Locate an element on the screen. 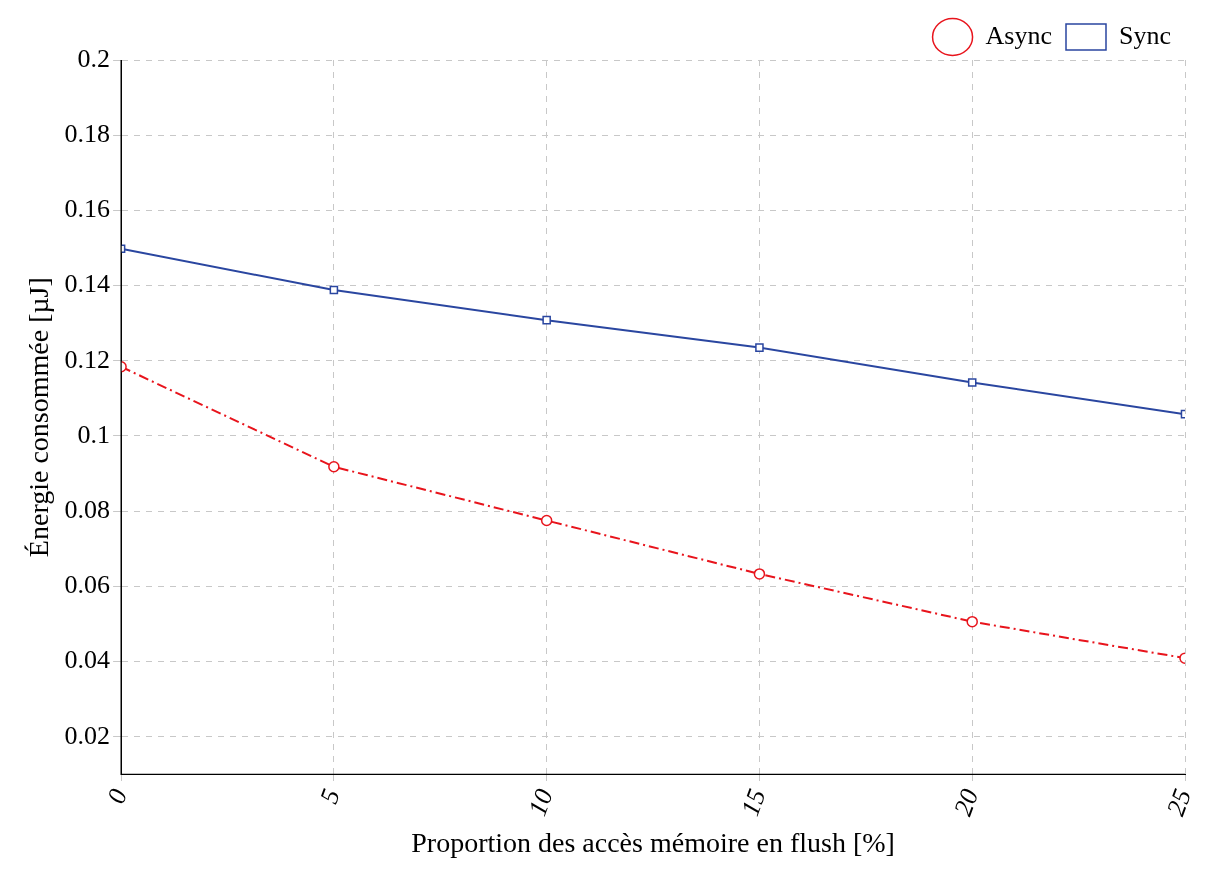 Image resolution: width=1225 pixels, height=875 pixels. y-tick-label: 0.1 is located at coordinates (94, 434).